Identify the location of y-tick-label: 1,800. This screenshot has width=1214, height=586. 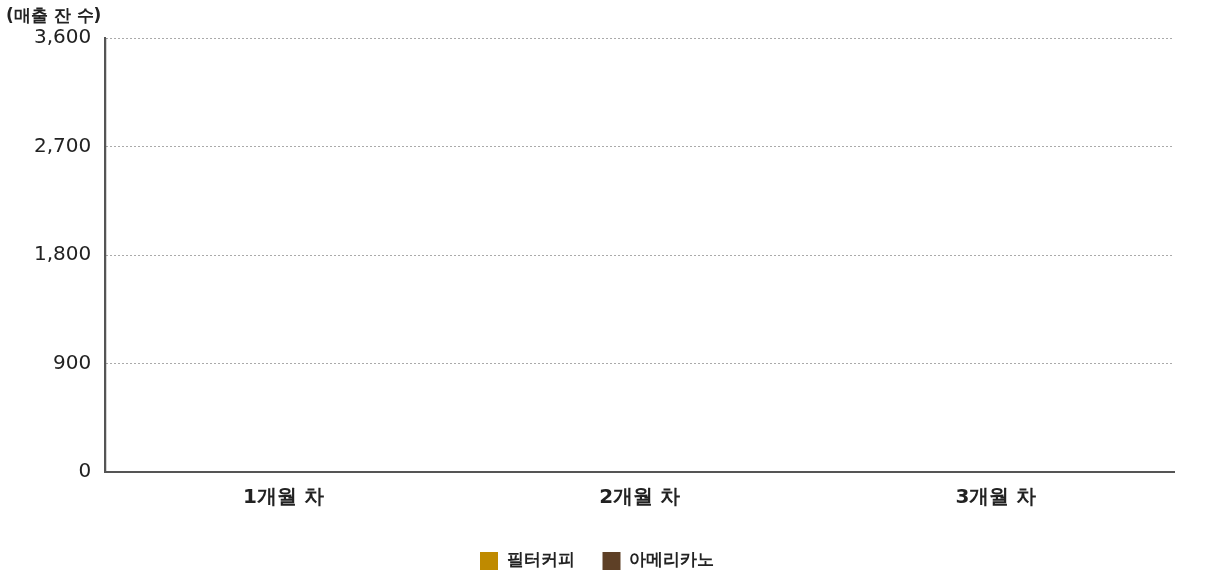
(62, 253).